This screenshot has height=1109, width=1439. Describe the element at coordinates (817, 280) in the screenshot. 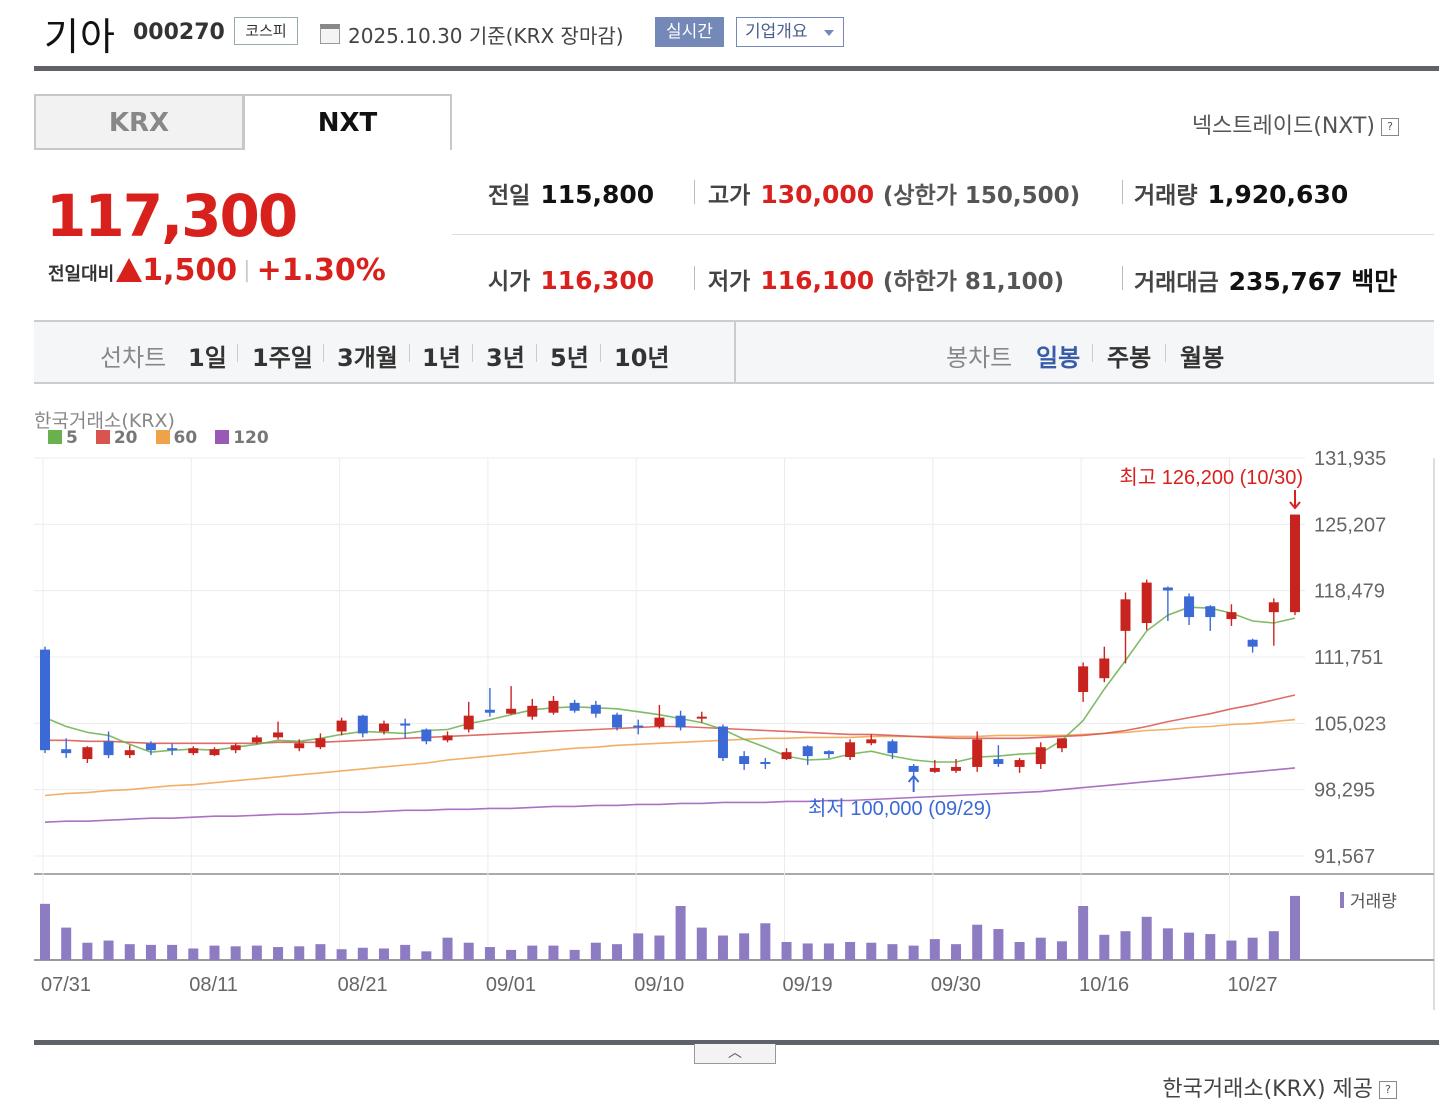

I see `low-value: 116,100` at that location.